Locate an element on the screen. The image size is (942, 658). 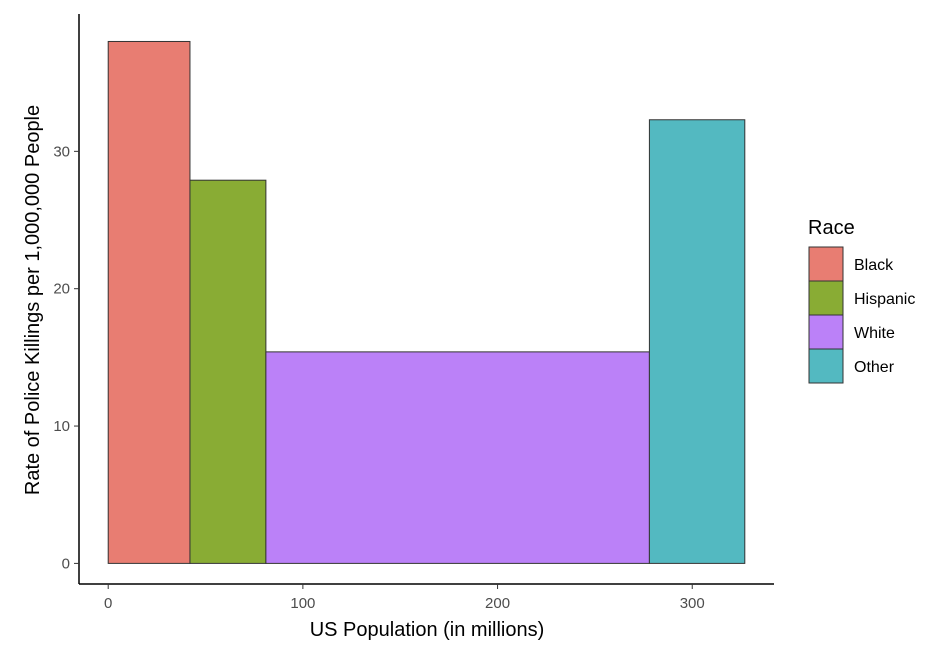
legend-key-white is located at coordinates (826, 332).